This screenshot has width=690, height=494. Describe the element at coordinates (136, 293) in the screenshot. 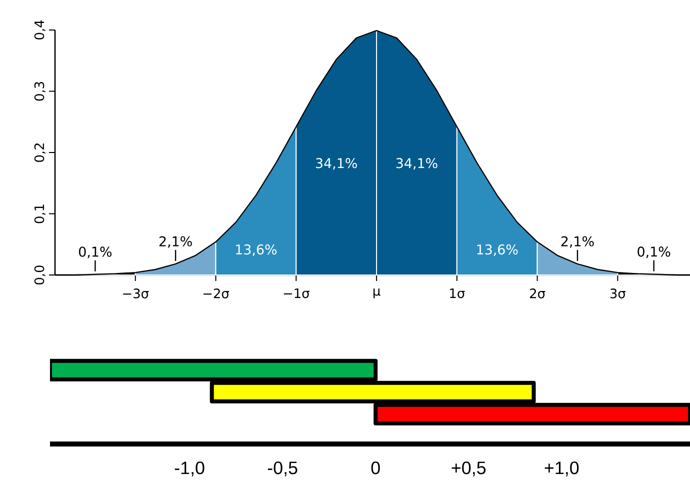

I see `x-tick-label: −3σ` at that location.